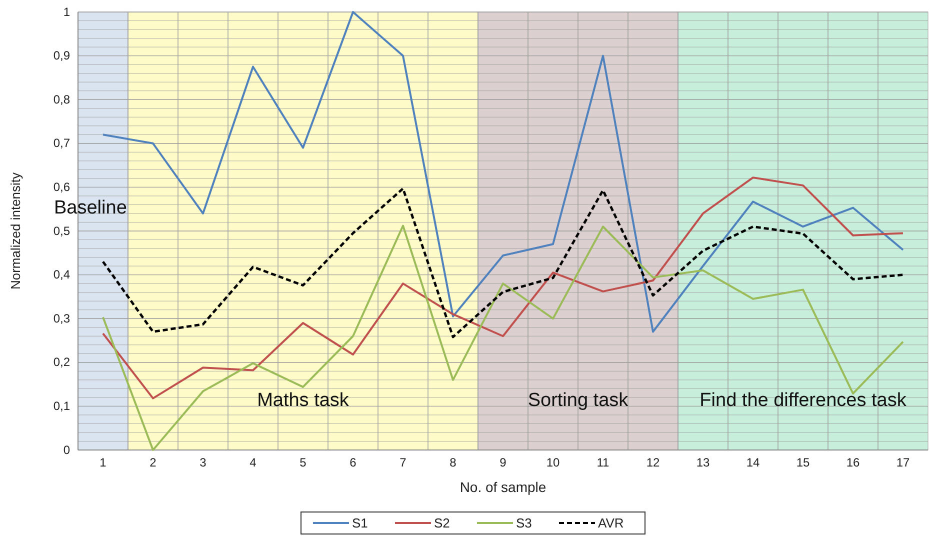 The image size is (930, 536). Describe the element at coordinates (61, 55) in the screenshot. I see `y-tick-label: 0,9` at that location.